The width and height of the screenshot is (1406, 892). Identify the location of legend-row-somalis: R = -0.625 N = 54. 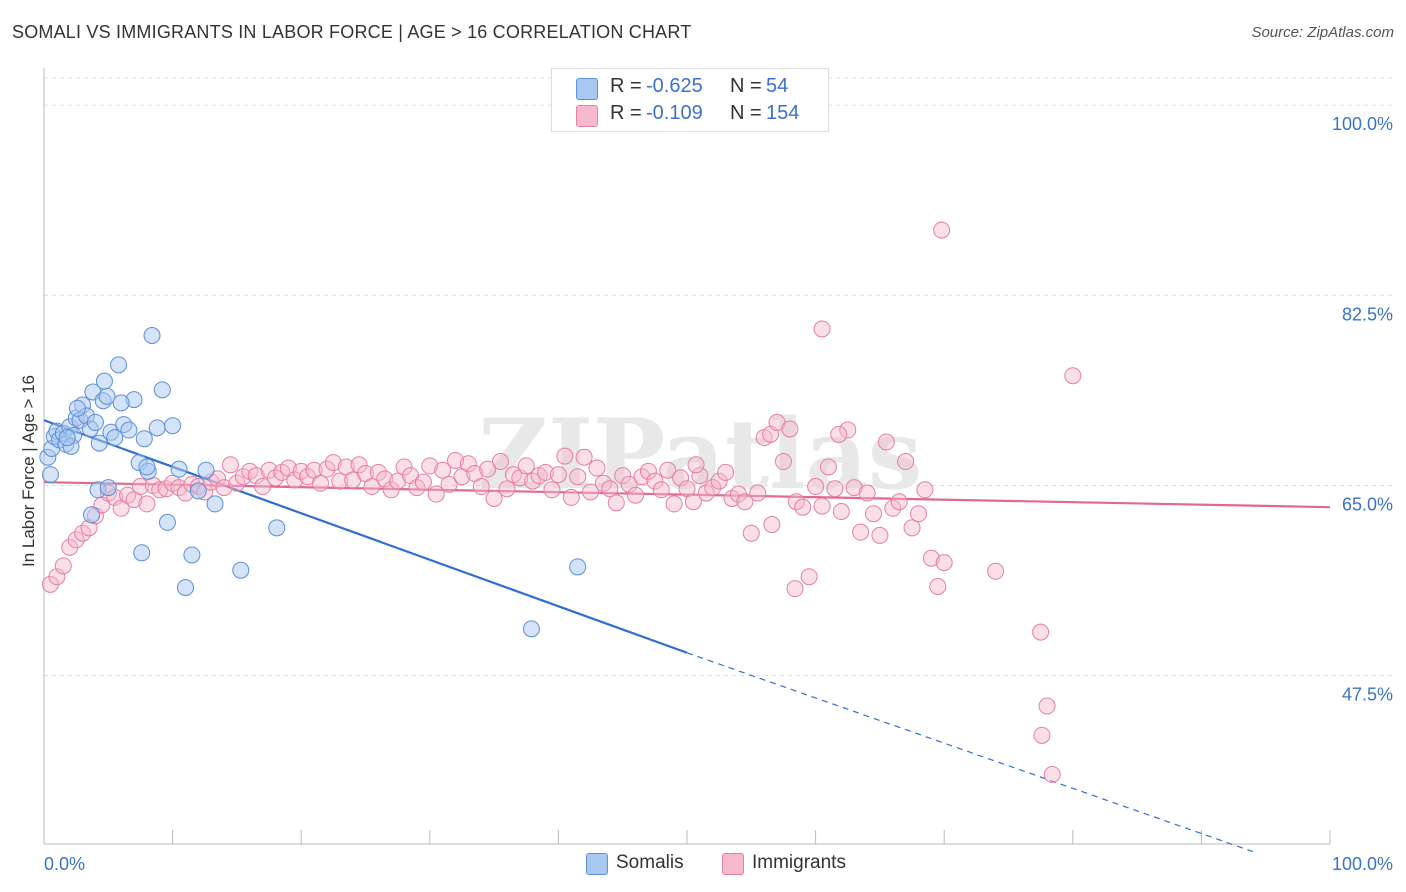
(690, 88).